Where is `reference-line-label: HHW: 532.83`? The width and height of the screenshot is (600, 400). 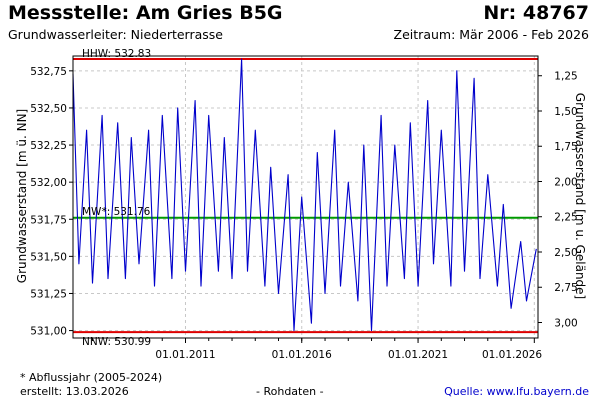 reference-line-label: HHW: 532.83 is located at coordinates (116, 54).